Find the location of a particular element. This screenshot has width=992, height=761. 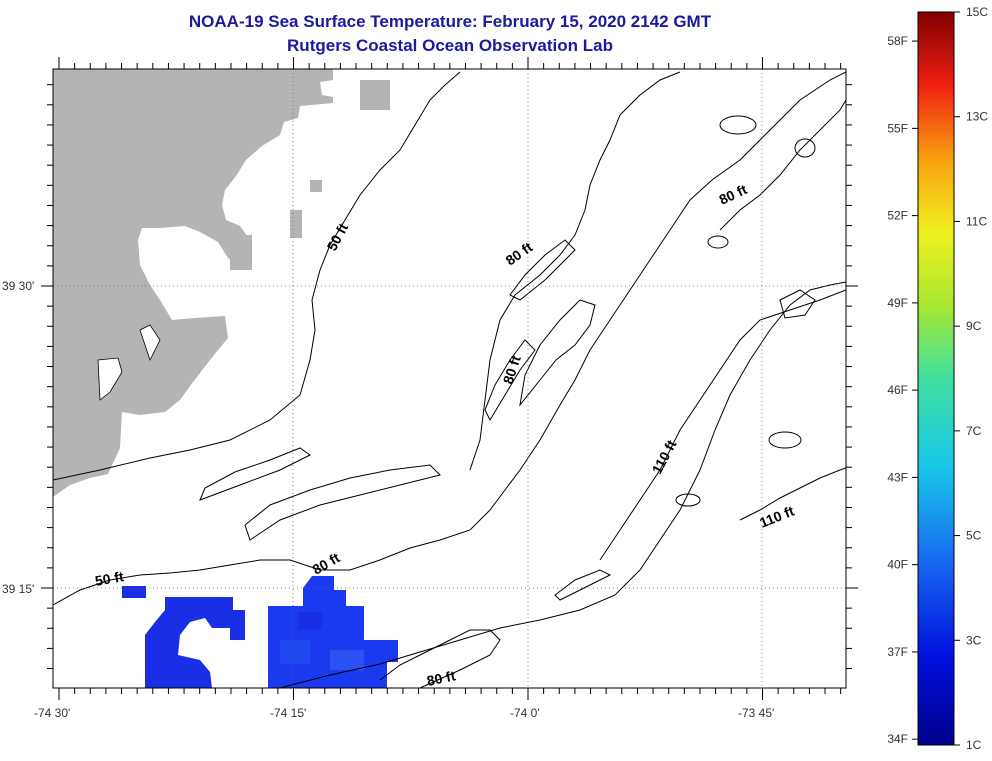

colorbar-label: 13C is located at coordinates (977, 117).